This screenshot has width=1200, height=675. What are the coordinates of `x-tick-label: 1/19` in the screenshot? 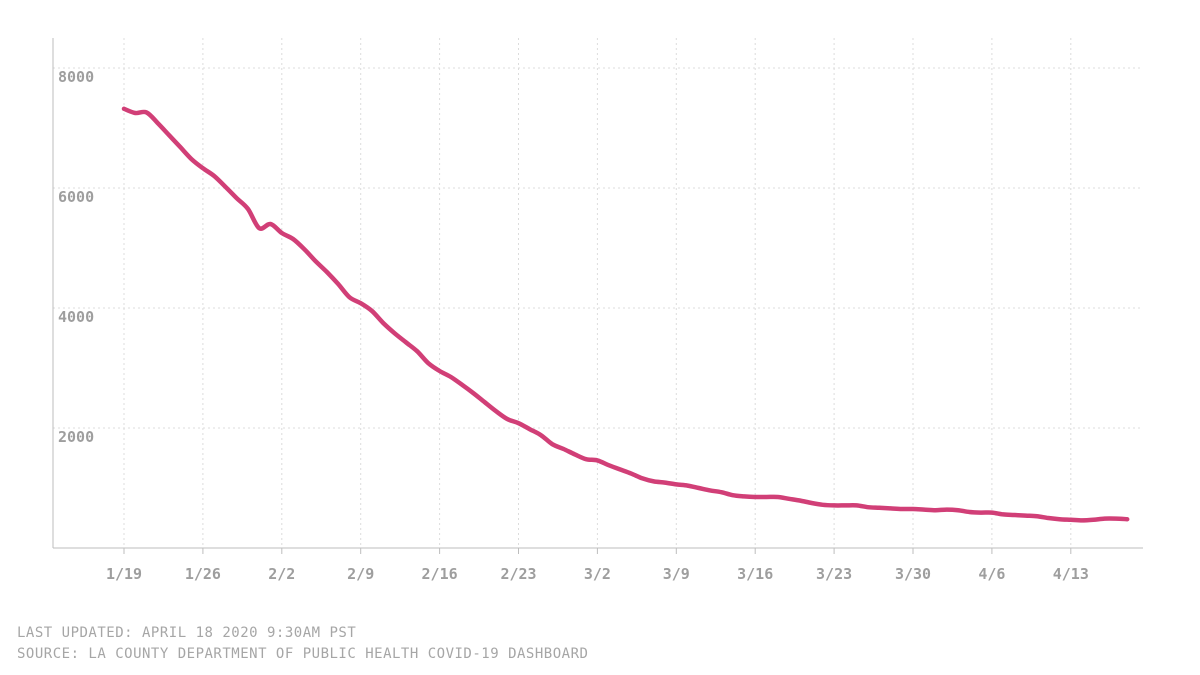 It's located at (124, 574).